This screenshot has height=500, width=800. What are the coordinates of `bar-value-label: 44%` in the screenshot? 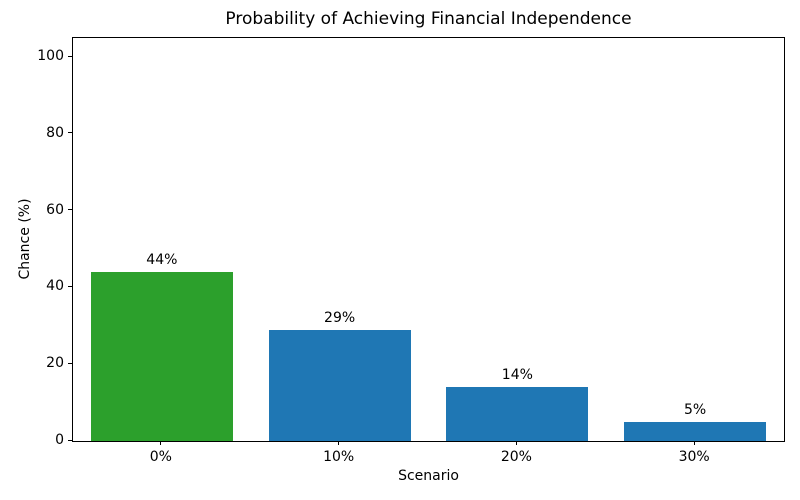 It's located at (162, 260).